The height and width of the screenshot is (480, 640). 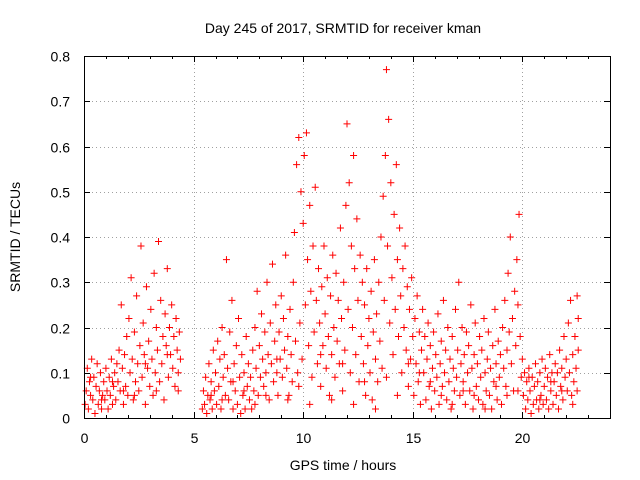 I want to click on x-tick-label: 10, so click(x=304, y=438).